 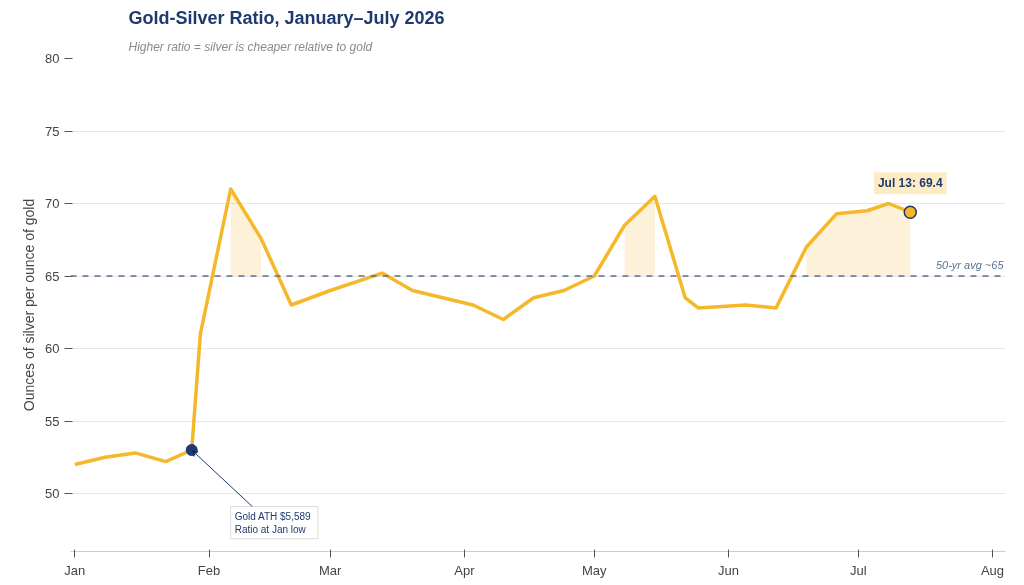 I want to click on y-tick-label: 75, so click(x=52, y=131).